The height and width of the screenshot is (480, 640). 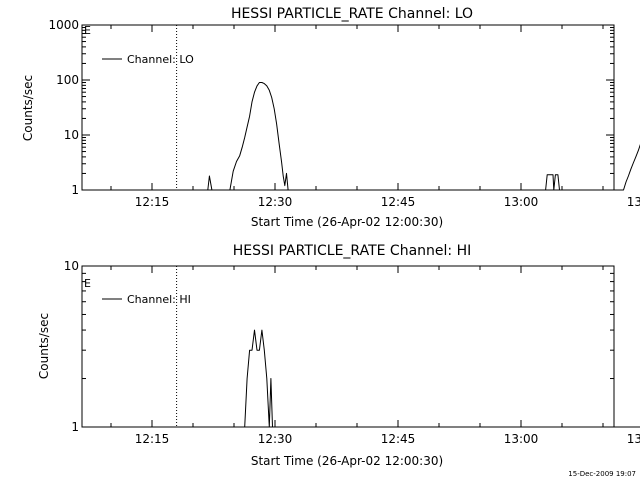 I want to click on chart-title: HESSI PARTICLE_RATE Channel: HI, so click(x=352, y=251).